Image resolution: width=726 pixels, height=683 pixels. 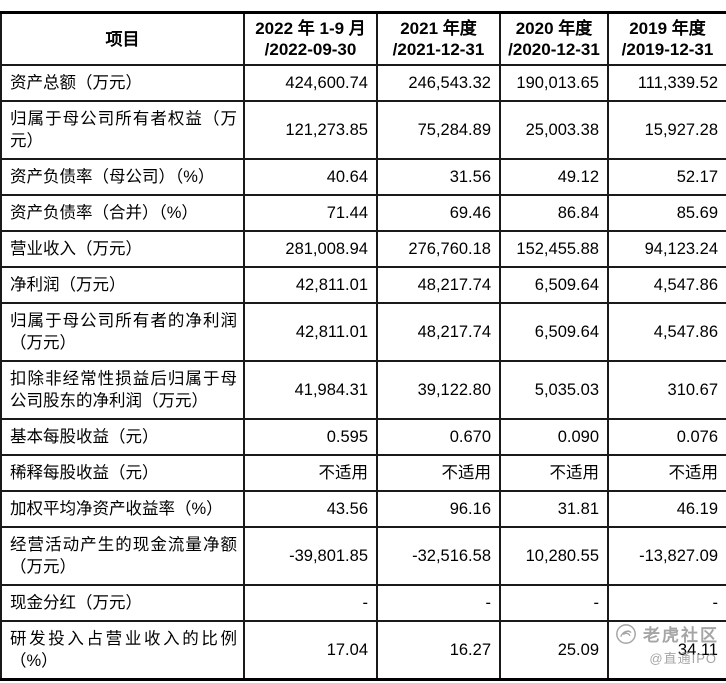 I want to click on row-label: 资产负债率（合并）（%）, so click(x=122, y=213).